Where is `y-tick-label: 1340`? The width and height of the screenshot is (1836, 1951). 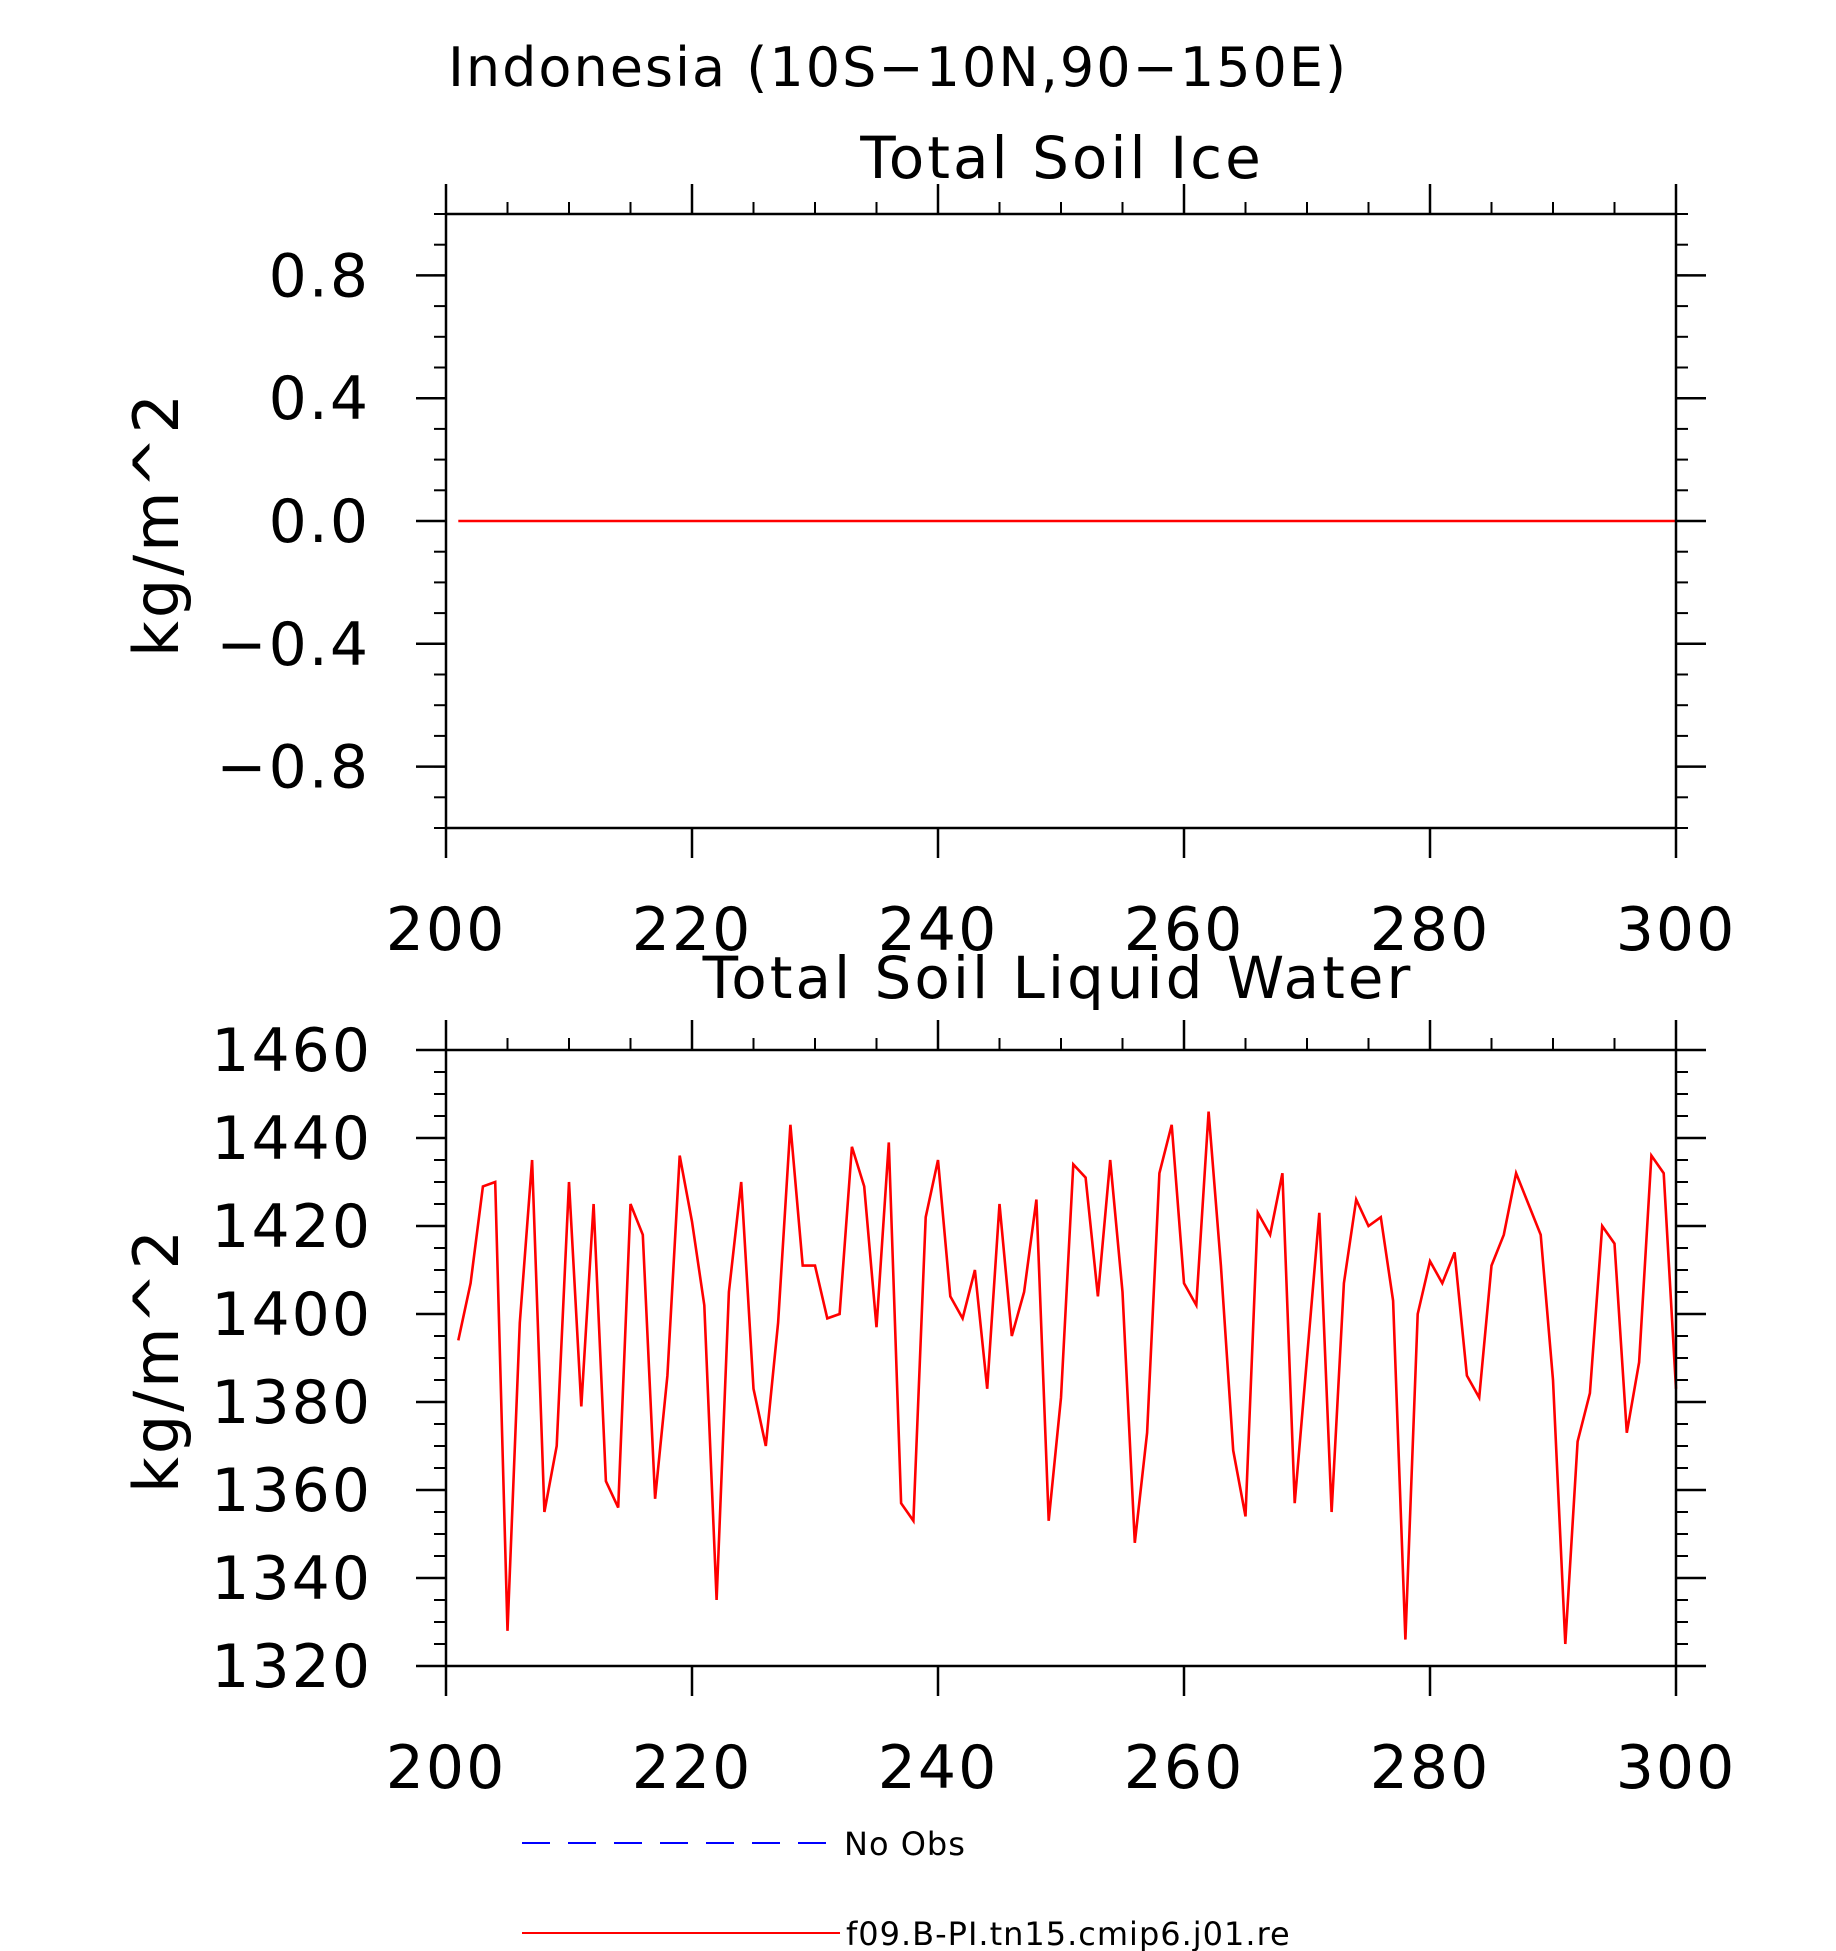
y-tick-label: 1340 is located at coordinates (291, 1579).